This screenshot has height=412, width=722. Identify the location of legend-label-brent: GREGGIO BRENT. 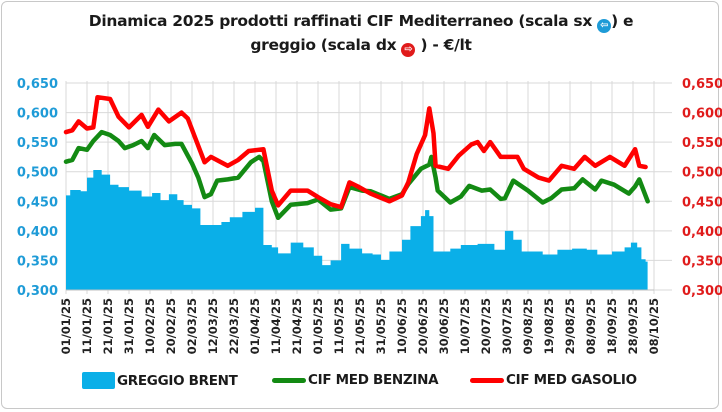
(177, 380).